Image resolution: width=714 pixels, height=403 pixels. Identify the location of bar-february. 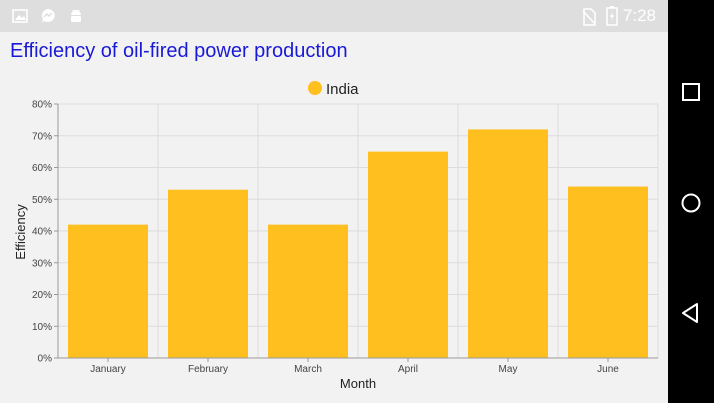
(208, 273).